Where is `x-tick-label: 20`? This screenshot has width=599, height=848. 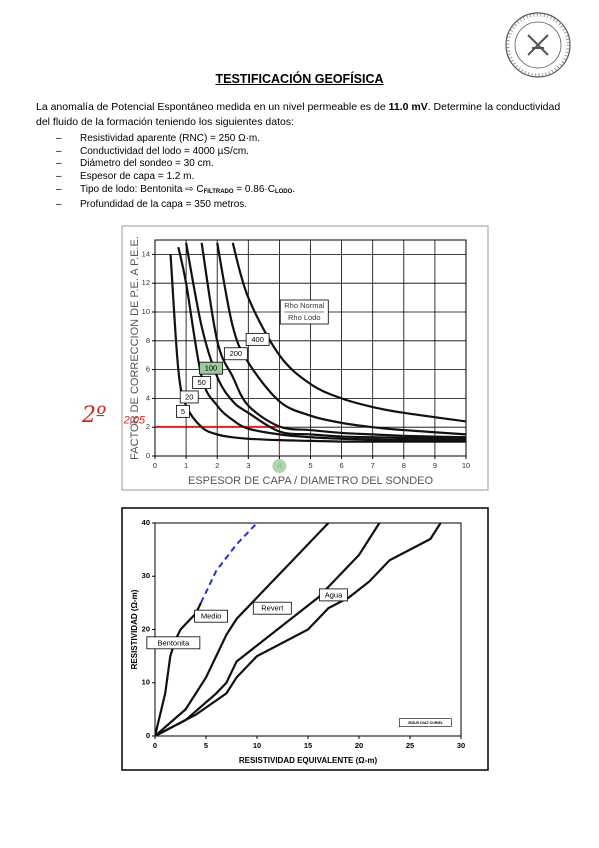 x-tick-label: 20 is located at coordinates (359, 745).